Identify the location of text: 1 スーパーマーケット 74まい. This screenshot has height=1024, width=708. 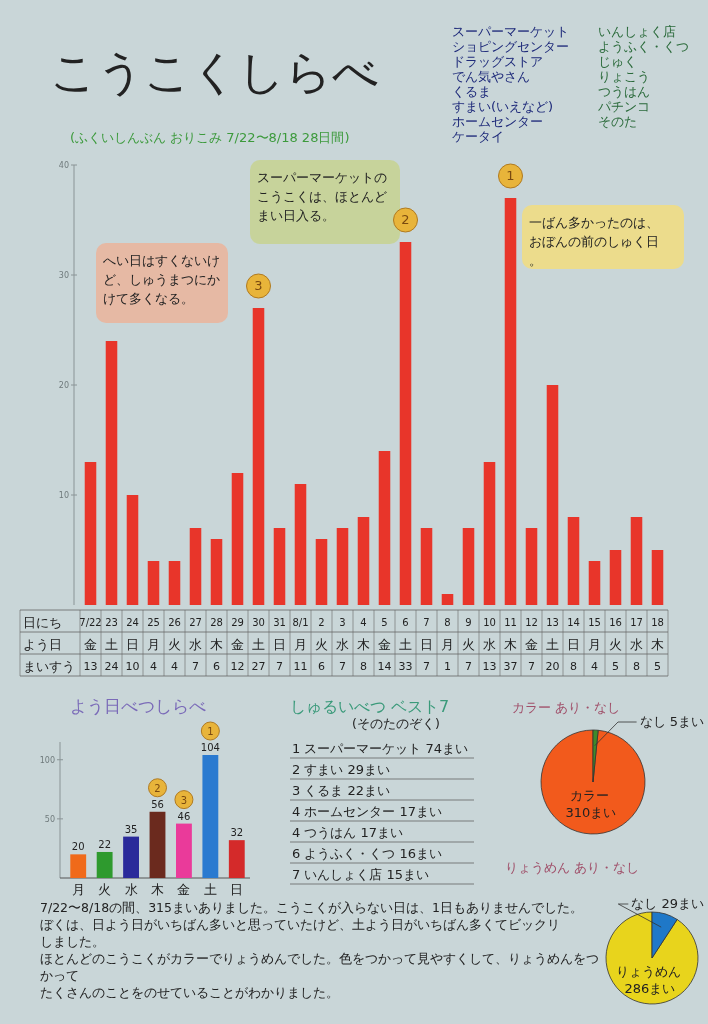
(380, 748).